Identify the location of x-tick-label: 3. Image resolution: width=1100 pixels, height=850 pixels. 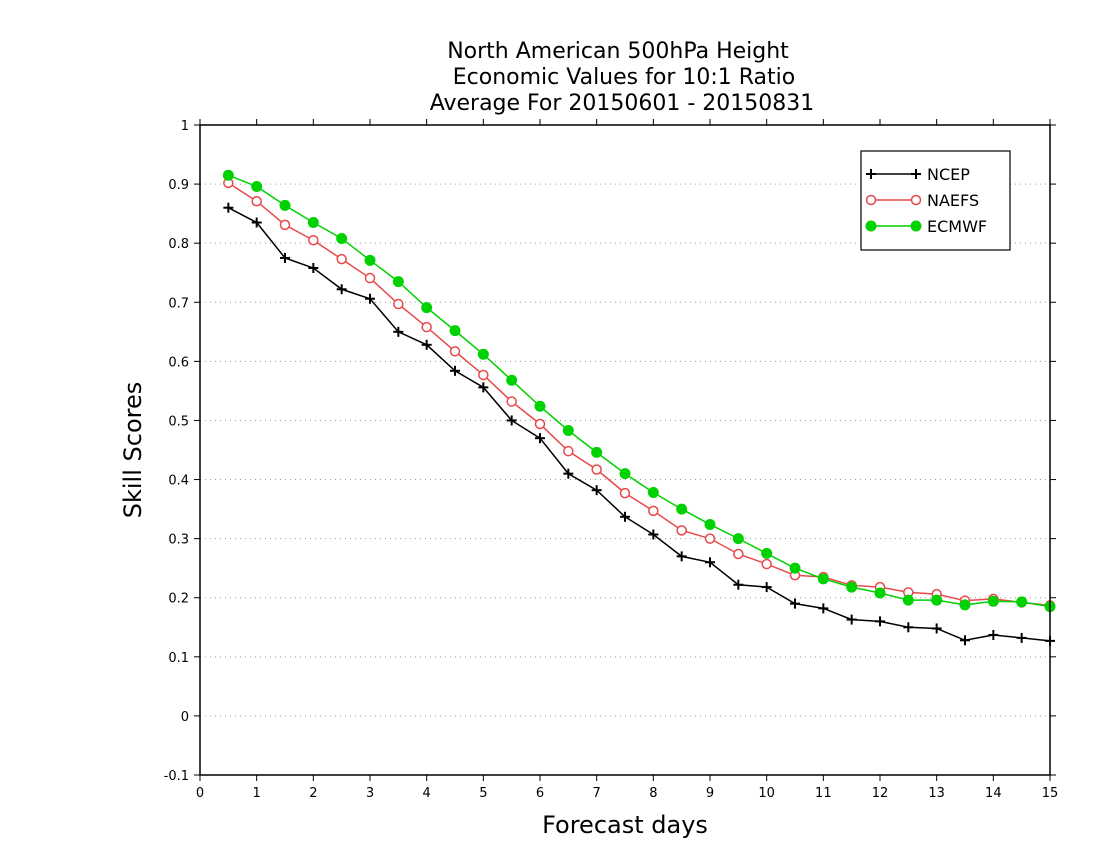
(370, 793).